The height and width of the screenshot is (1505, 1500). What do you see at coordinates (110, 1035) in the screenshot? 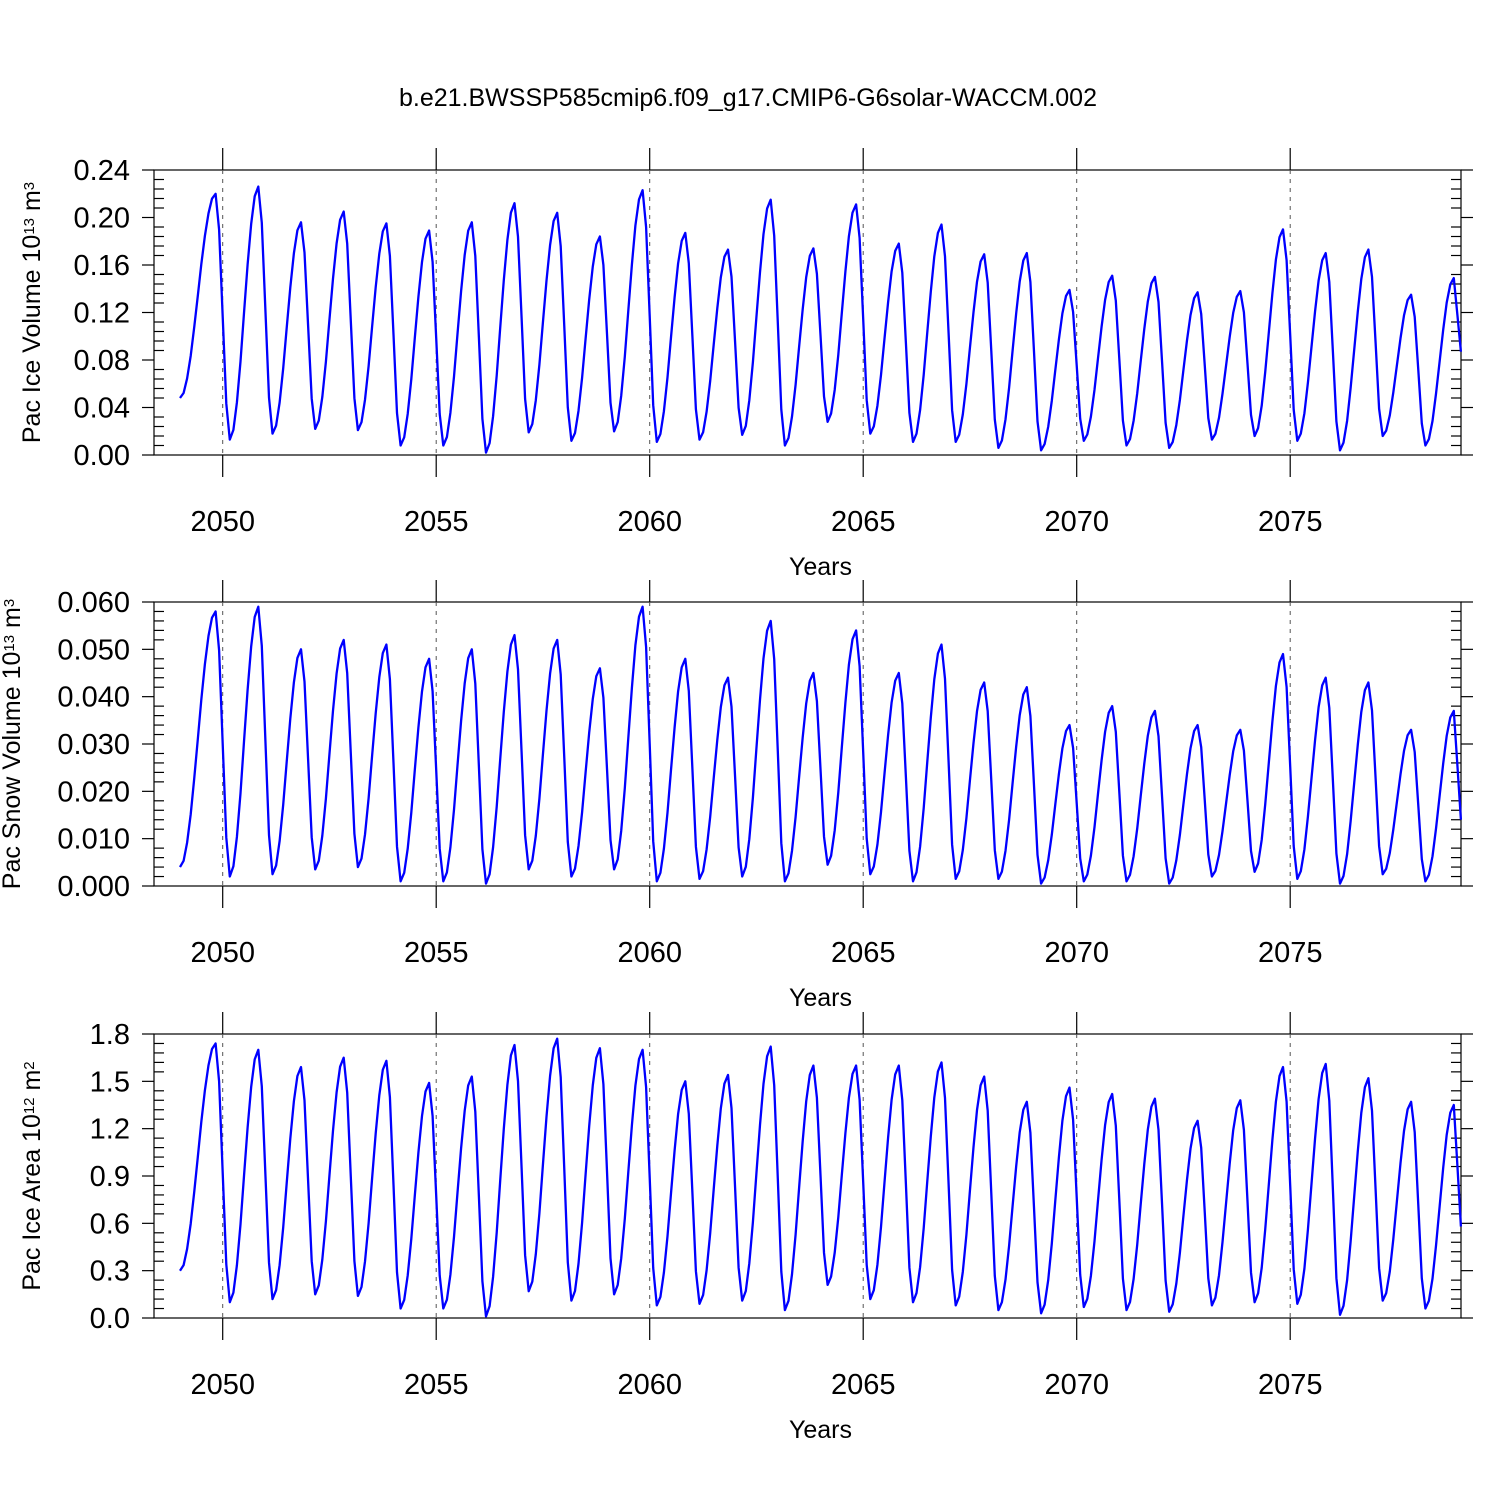
I see `y-tick-label: 1.8` at bounding box center [110, 1035].